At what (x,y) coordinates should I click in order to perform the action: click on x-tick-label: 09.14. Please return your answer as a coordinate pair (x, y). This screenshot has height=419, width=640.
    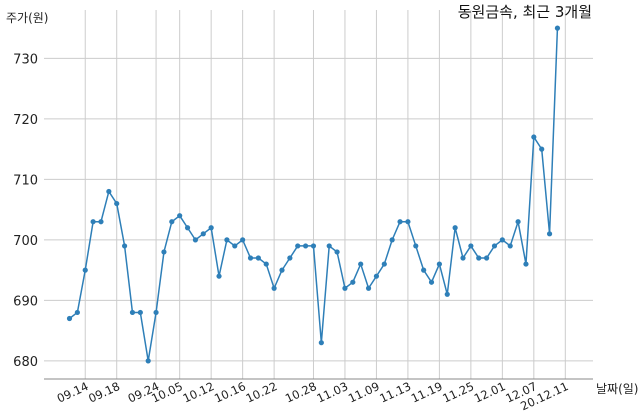
    Looking at the image, I should click on (73, 392).